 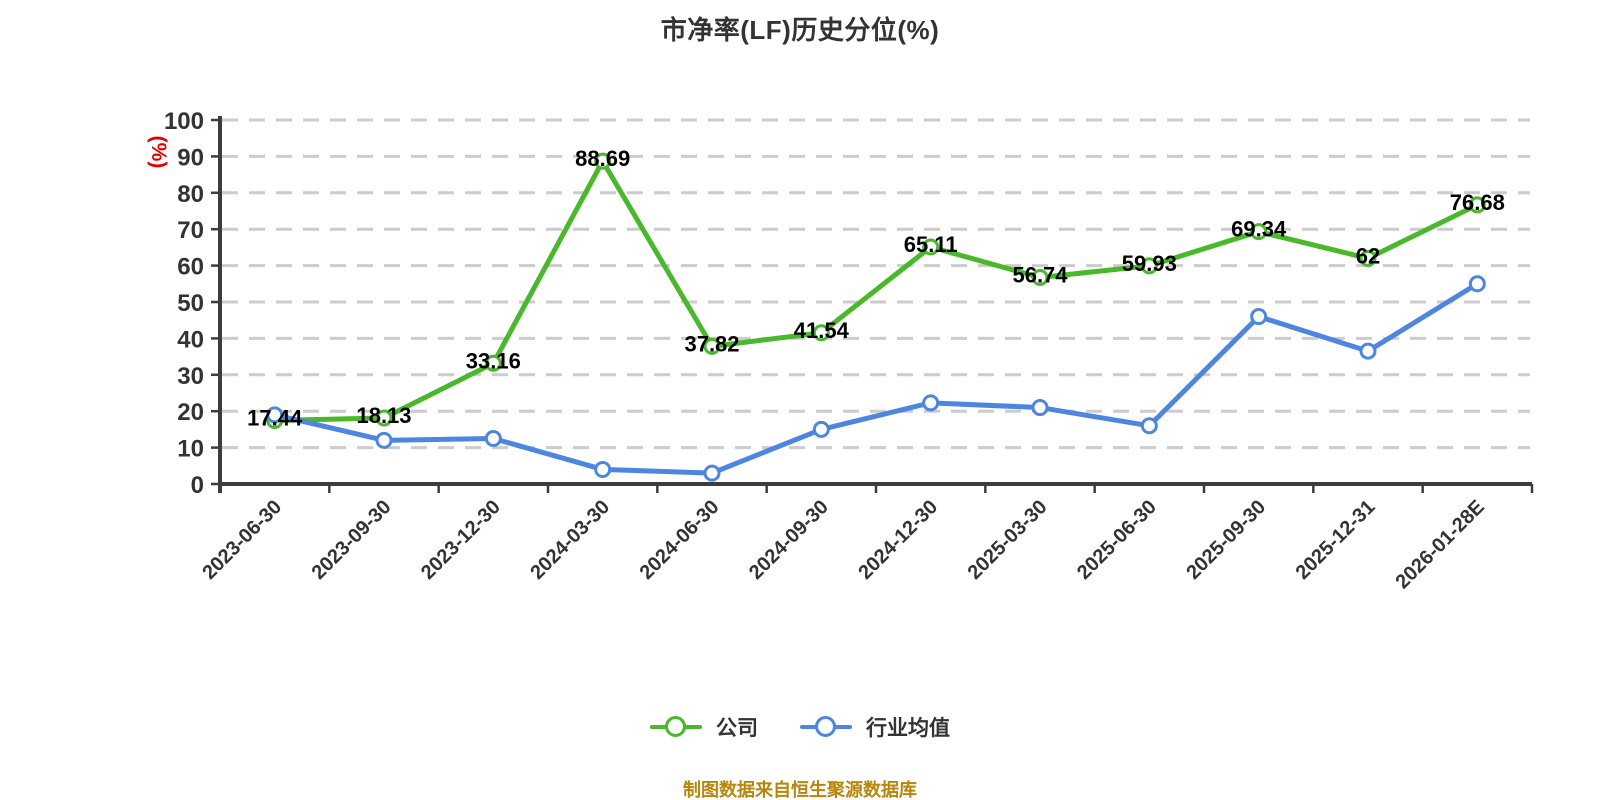 I want to click on y-tick-label: 50, so click(x=190, y=303).